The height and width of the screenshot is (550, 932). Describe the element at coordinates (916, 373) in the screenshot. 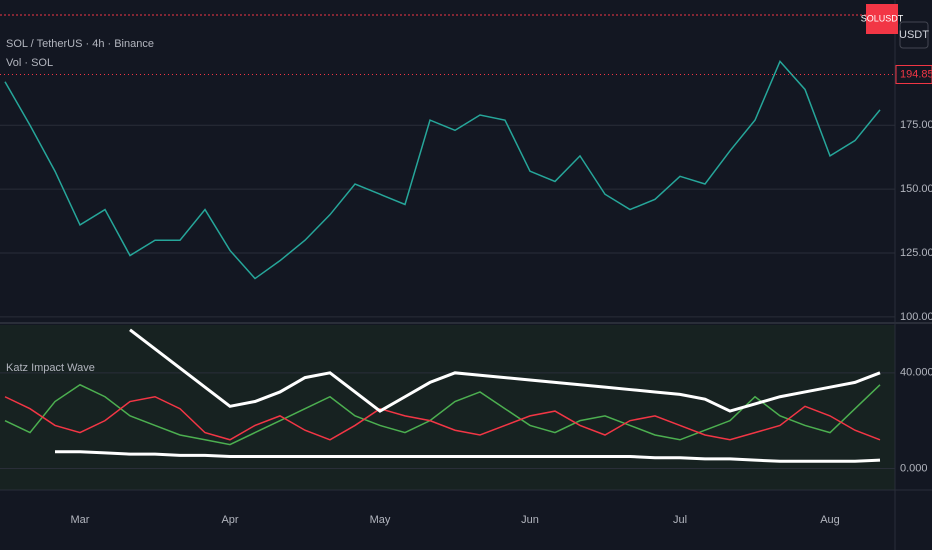

I see `y-tick-label: 40.000` at that location.